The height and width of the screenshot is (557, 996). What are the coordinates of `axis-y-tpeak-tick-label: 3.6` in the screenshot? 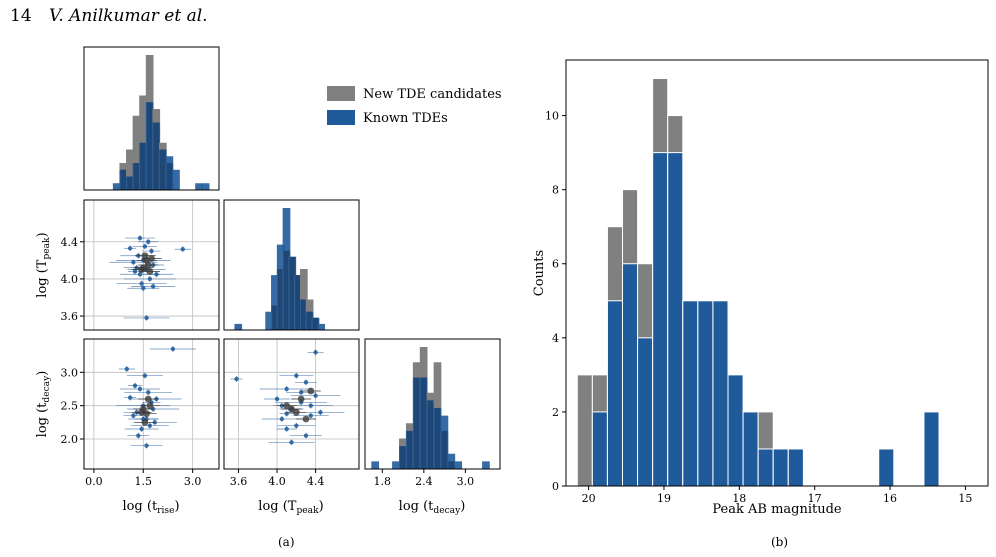 It's located at (70, 316).